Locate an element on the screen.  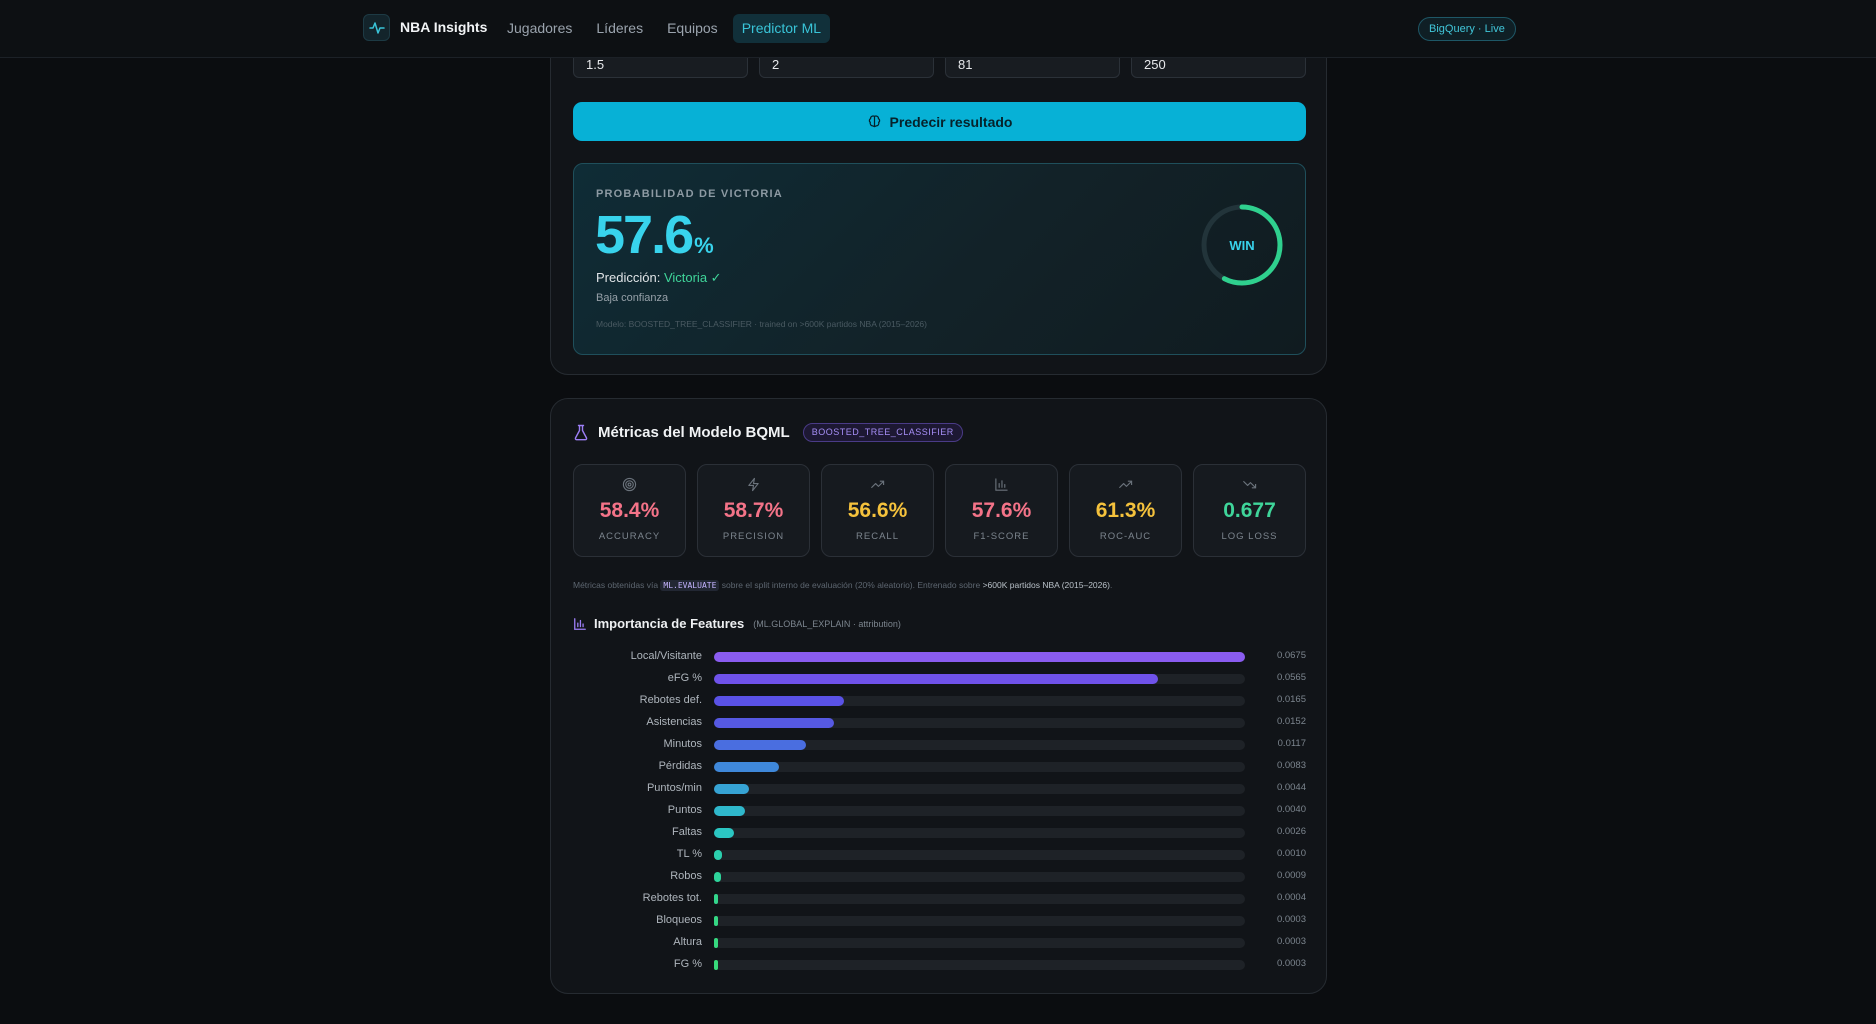
brand-name: NBA Insights is located at coordinates (444, 27).